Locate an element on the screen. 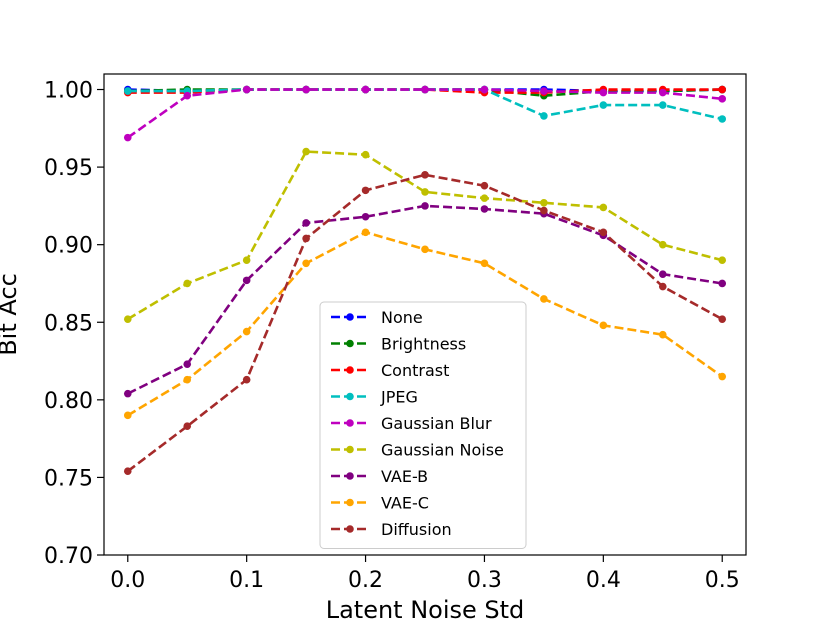 Image resolution: width=830 pixels, height=623 pixels. series-line-jpeg is located at coordinates (425, 104).